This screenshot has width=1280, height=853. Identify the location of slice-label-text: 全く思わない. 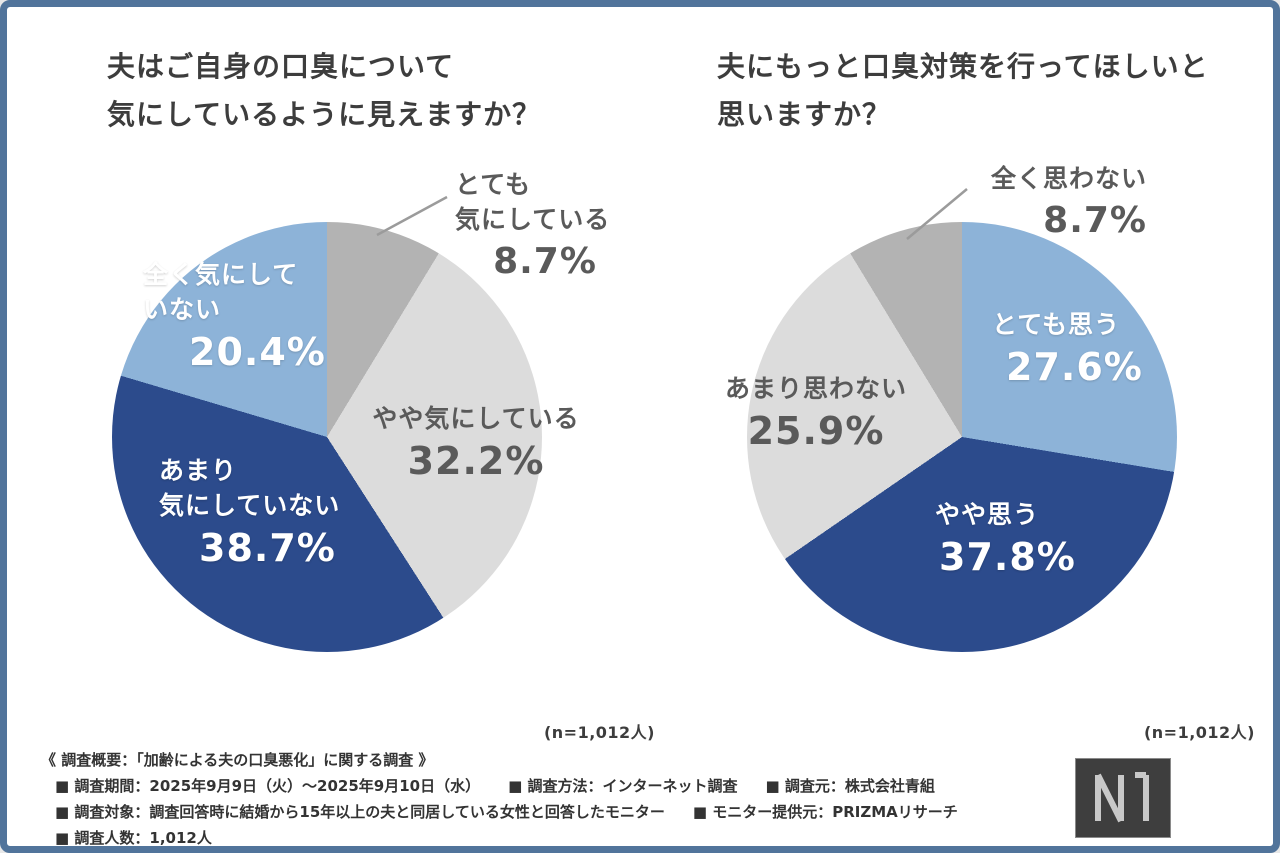
(1068, 178).